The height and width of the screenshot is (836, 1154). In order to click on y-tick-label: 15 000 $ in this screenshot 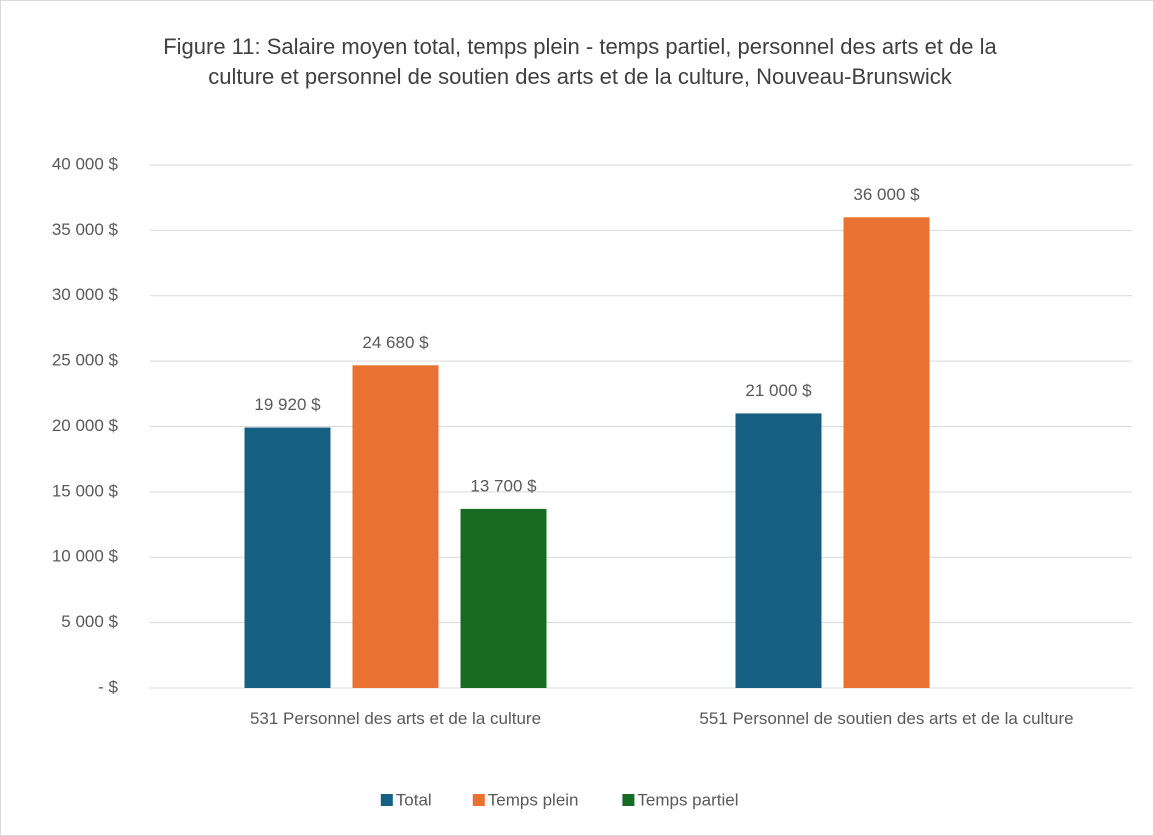, I will do `click(85, 490)`.